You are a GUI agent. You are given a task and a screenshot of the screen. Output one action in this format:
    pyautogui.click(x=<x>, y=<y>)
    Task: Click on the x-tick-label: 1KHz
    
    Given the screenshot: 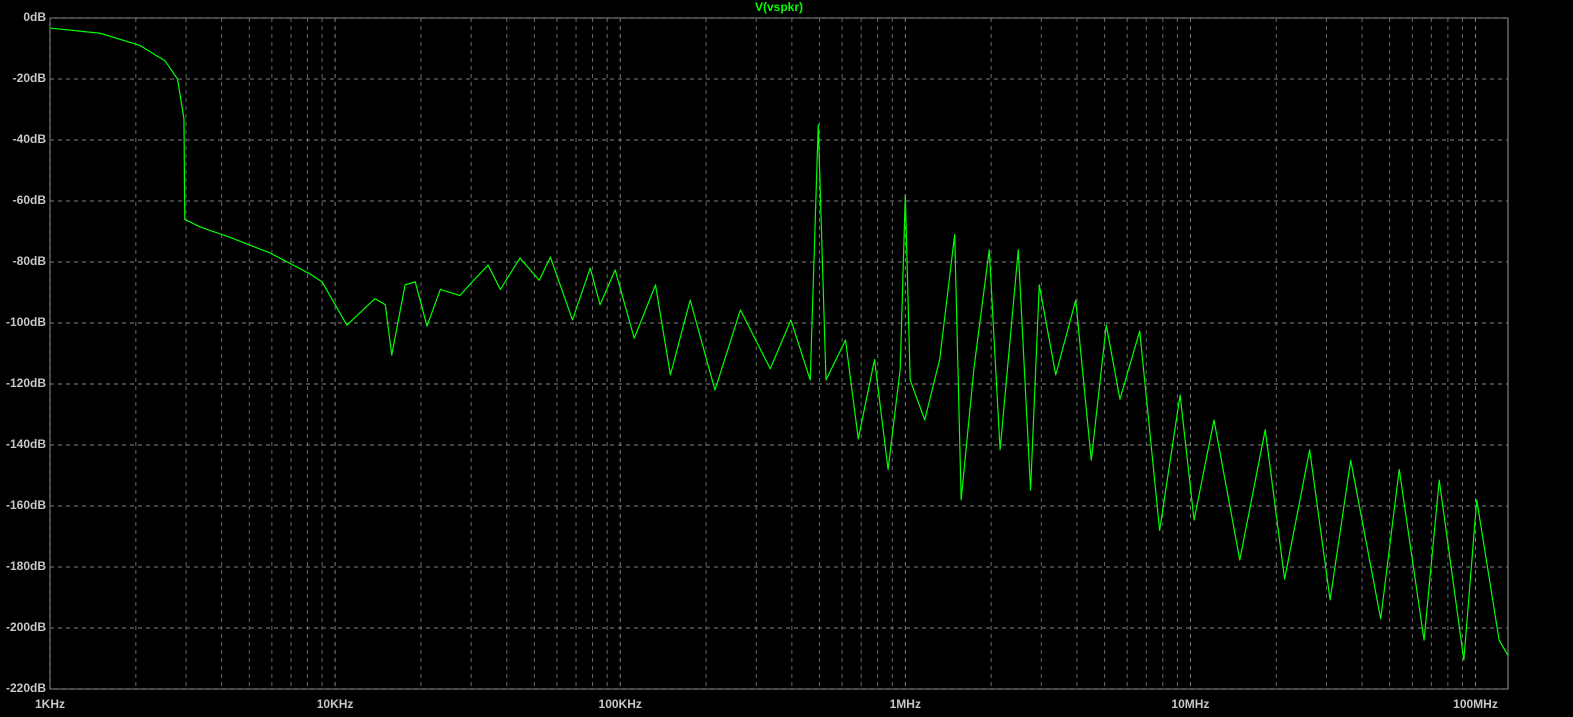 What is the action you would take?
    pyautogui.click(x=50, y=704)
    